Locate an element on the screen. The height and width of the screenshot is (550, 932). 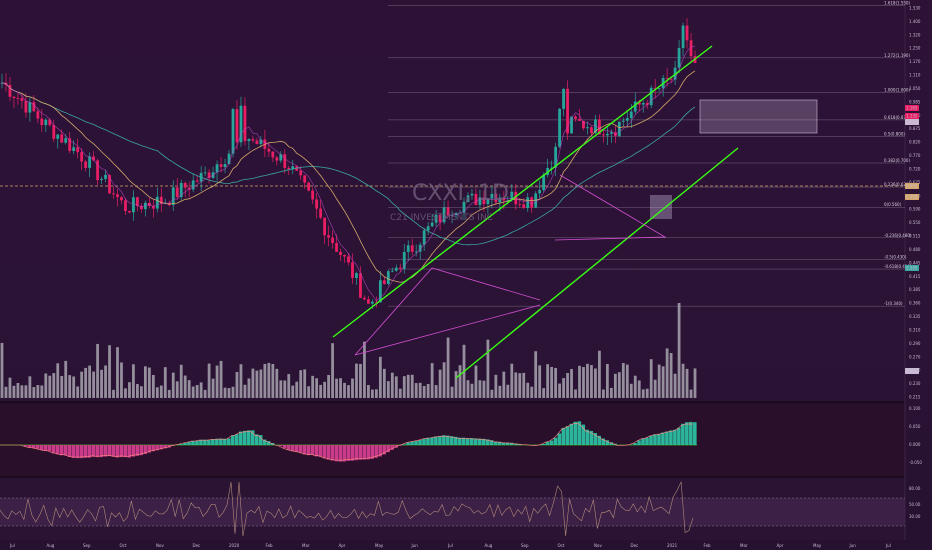
rsi-tick-label: 80.00 is located at coordinates (915, 488).